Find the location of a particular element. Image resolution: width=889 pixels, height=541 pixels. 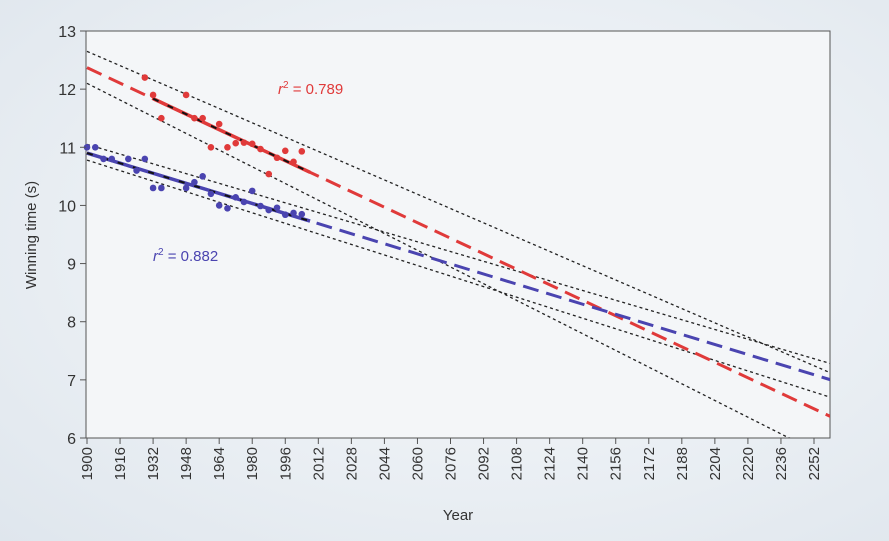

x-tick-label: 2060 is located at coordinates (417, 463).